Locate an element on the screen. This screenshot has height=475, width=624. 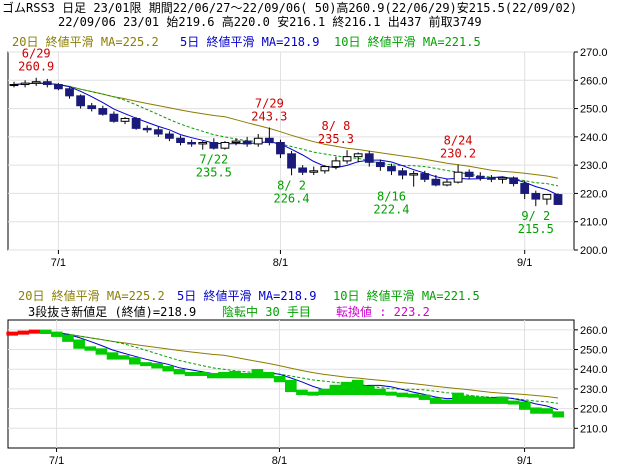
upper-y-tick-label: 260.0 is located at coordinates (594, 81).